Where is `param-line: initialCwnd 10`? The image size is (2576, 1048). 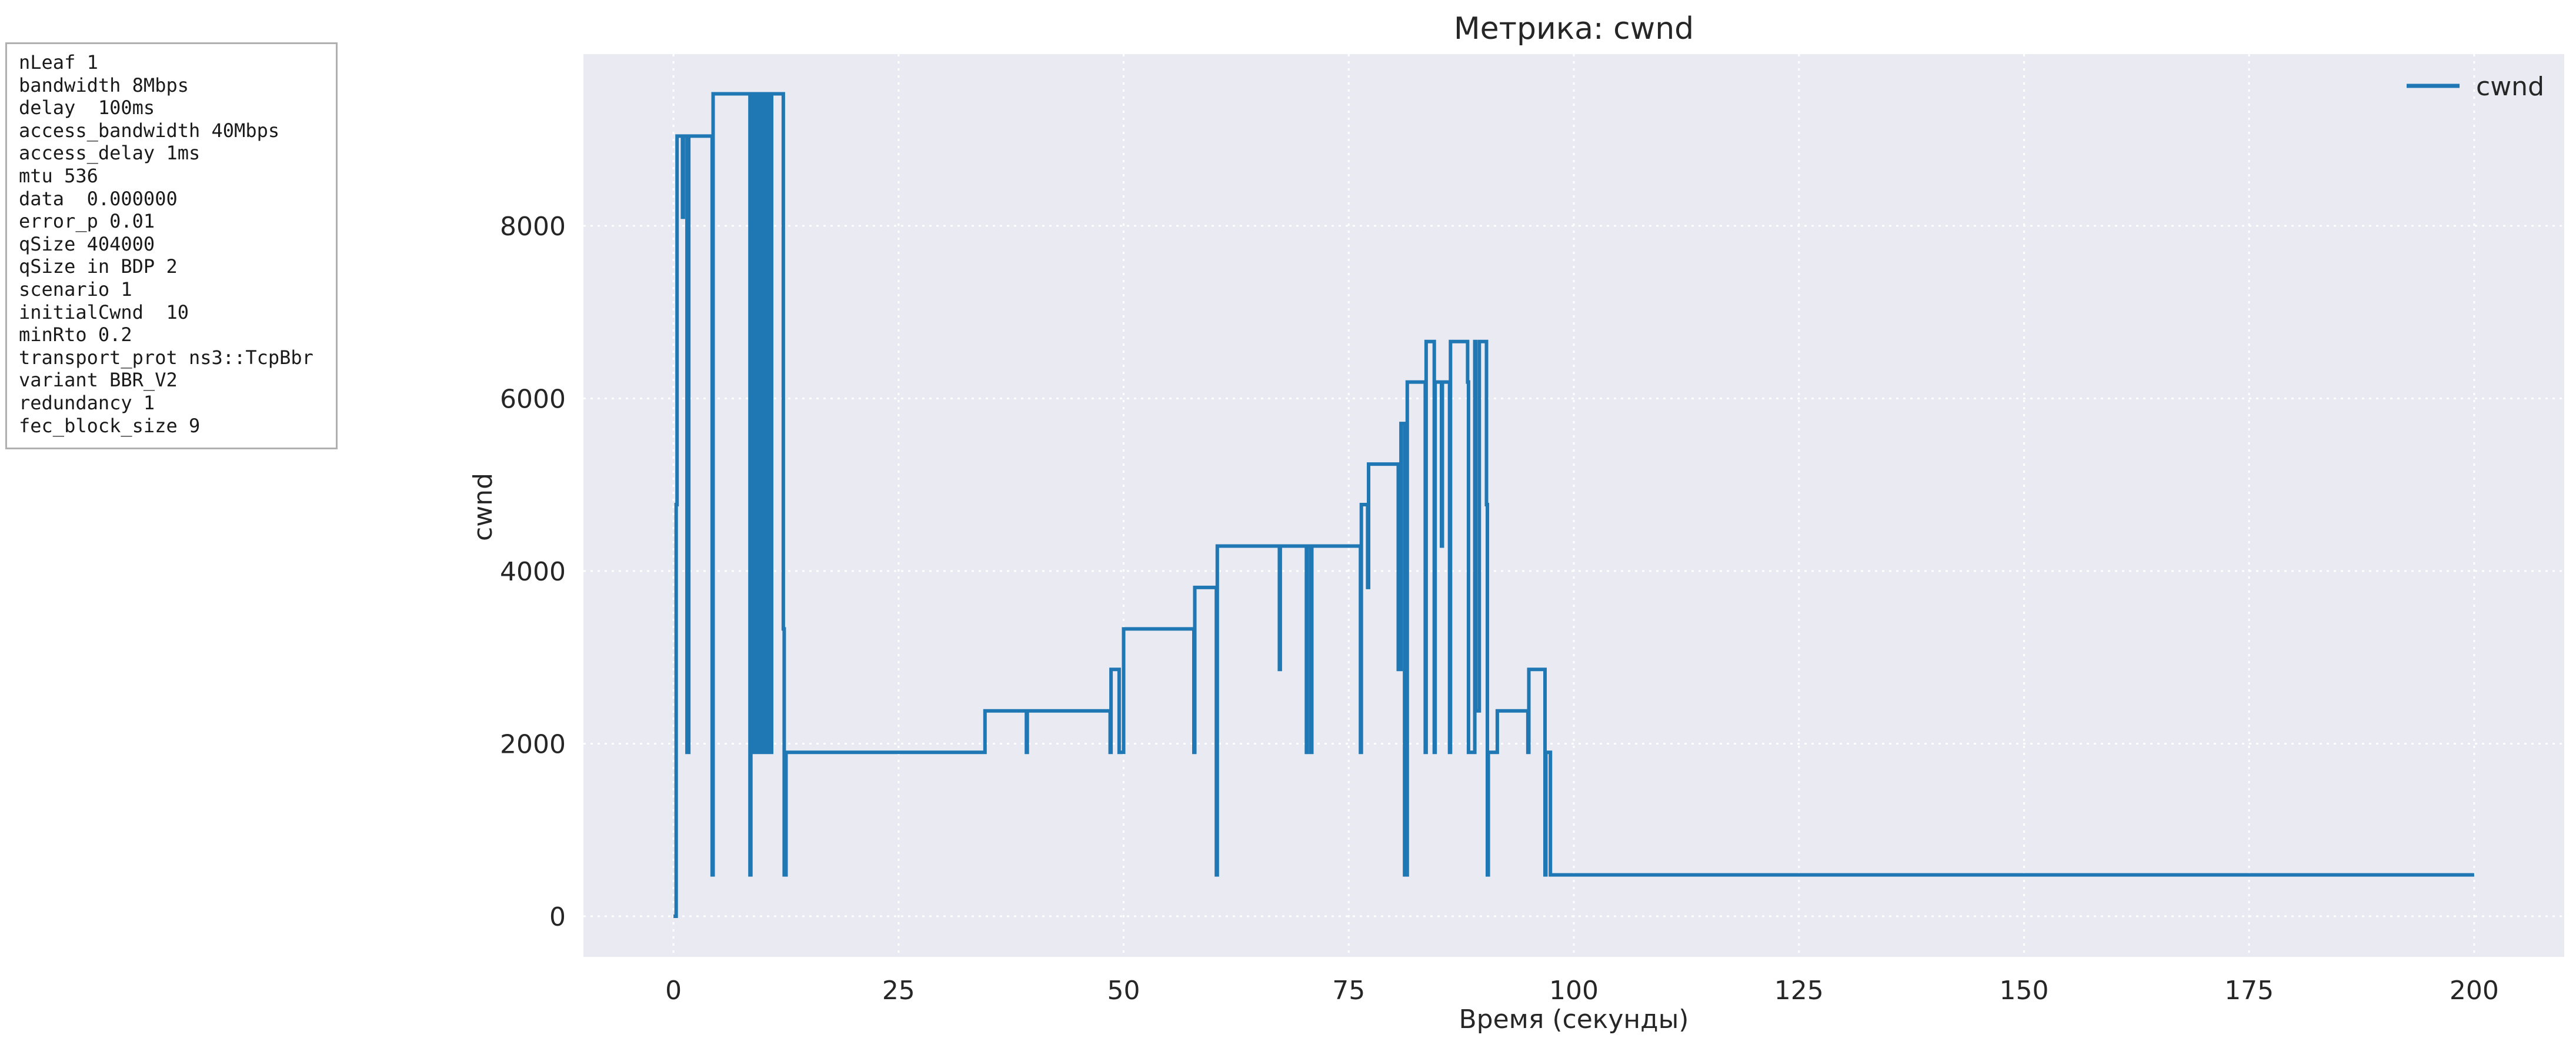 param-line: initialCwnd 10 is located at coordinates (104, 312).